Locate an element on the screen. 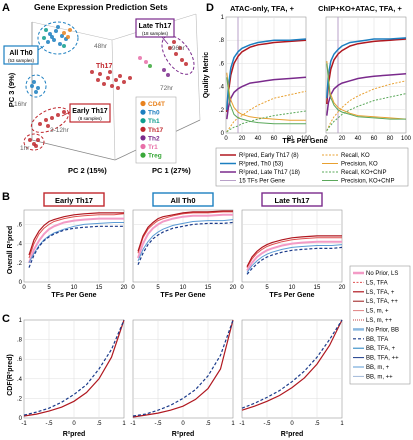 Image resolution: width=413 pixels, height=440 pixels. time-label-96hr: >96hr is located at coordinates (177, 48).